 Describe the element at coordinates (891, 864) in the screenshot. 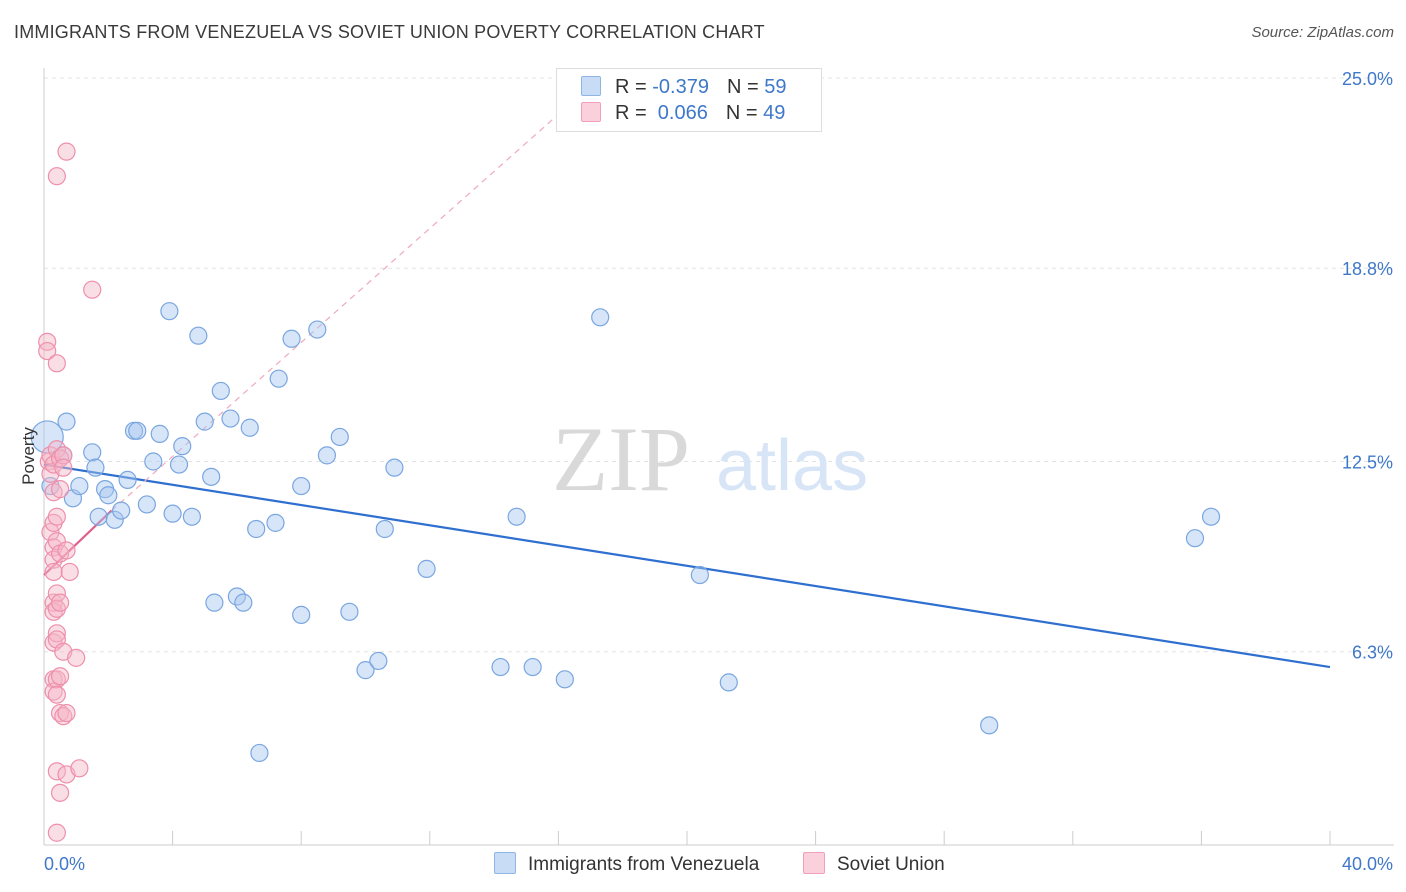

I see `legend-label-soviet: Soviet Union` at that location.